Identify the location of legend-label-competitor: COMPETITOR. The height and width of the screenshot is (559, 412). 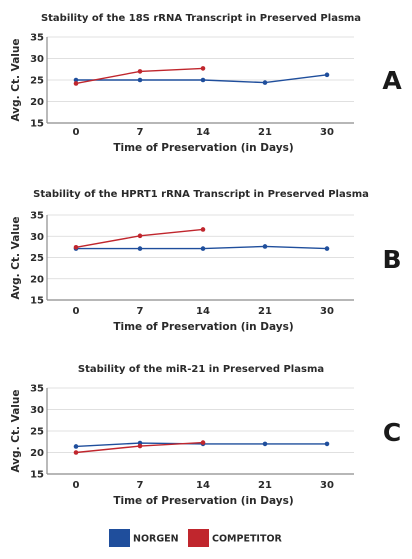
(247, 539).